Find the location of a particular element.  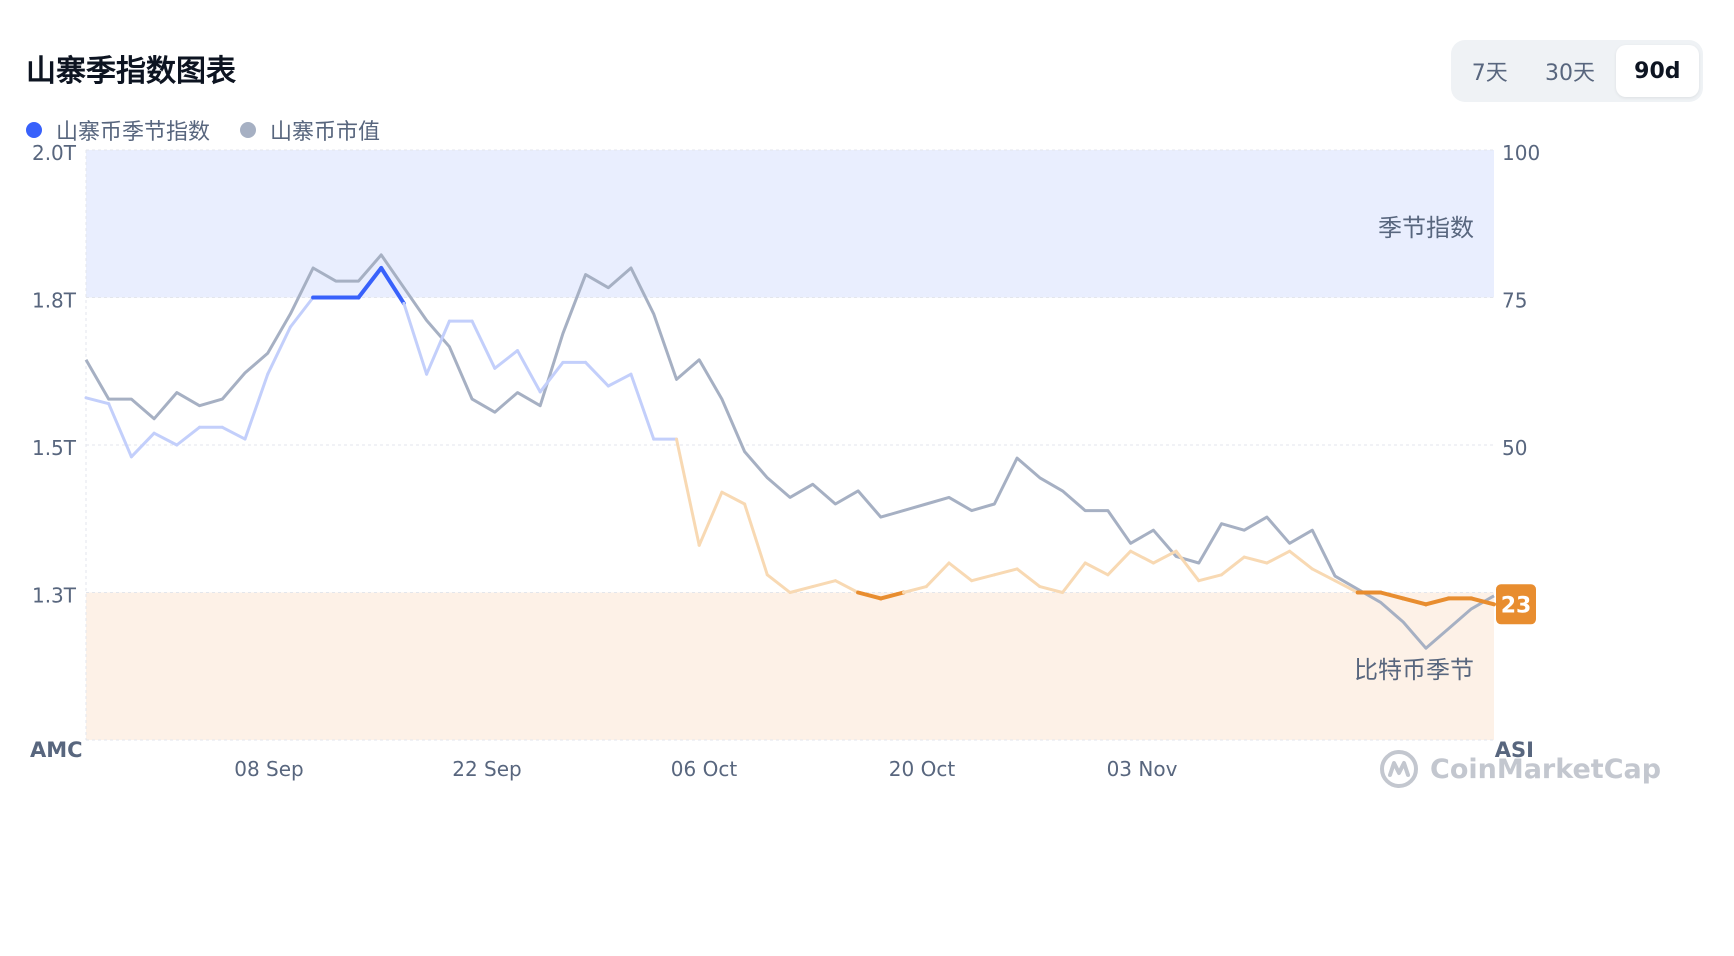

left-axis-ticks: 2.0T 1.8T 1.5T 1.3T is located at coordinates (54, 374).